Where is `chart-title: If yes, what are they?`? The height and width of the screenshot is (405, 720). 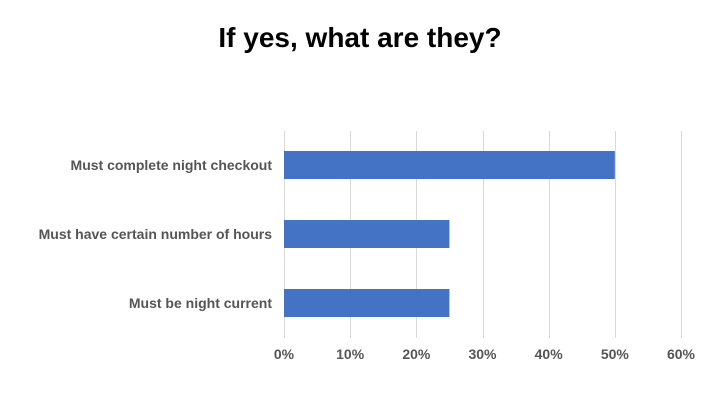
chart-title: If yes, what are they? is located at coordinates (360, 37).